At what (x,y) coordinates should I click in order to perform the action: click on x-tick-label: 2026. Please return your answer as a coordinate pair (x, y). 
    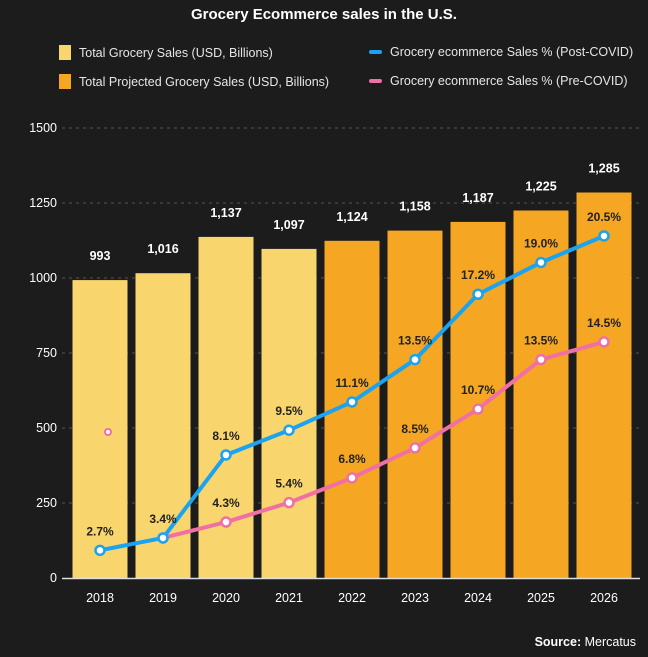
    Looking at the image, I should click on (604, 598).